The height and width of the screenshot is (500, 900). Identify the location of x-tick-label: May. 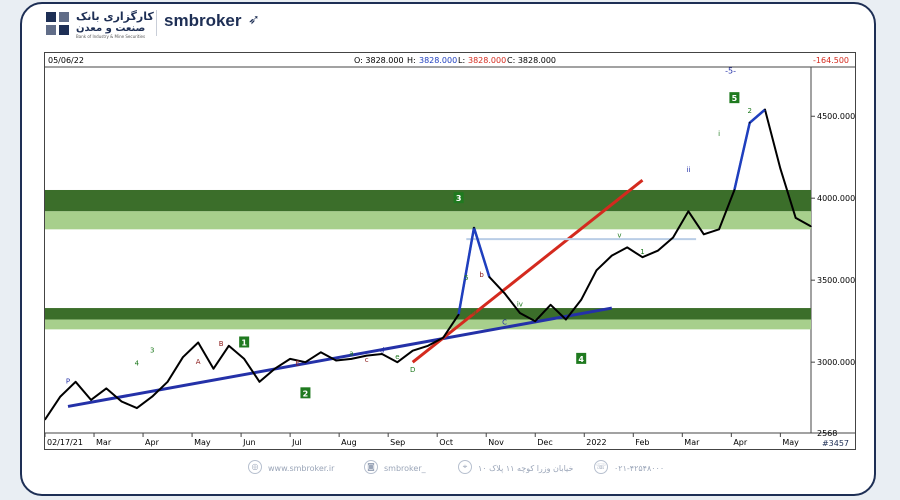
(790, 442).